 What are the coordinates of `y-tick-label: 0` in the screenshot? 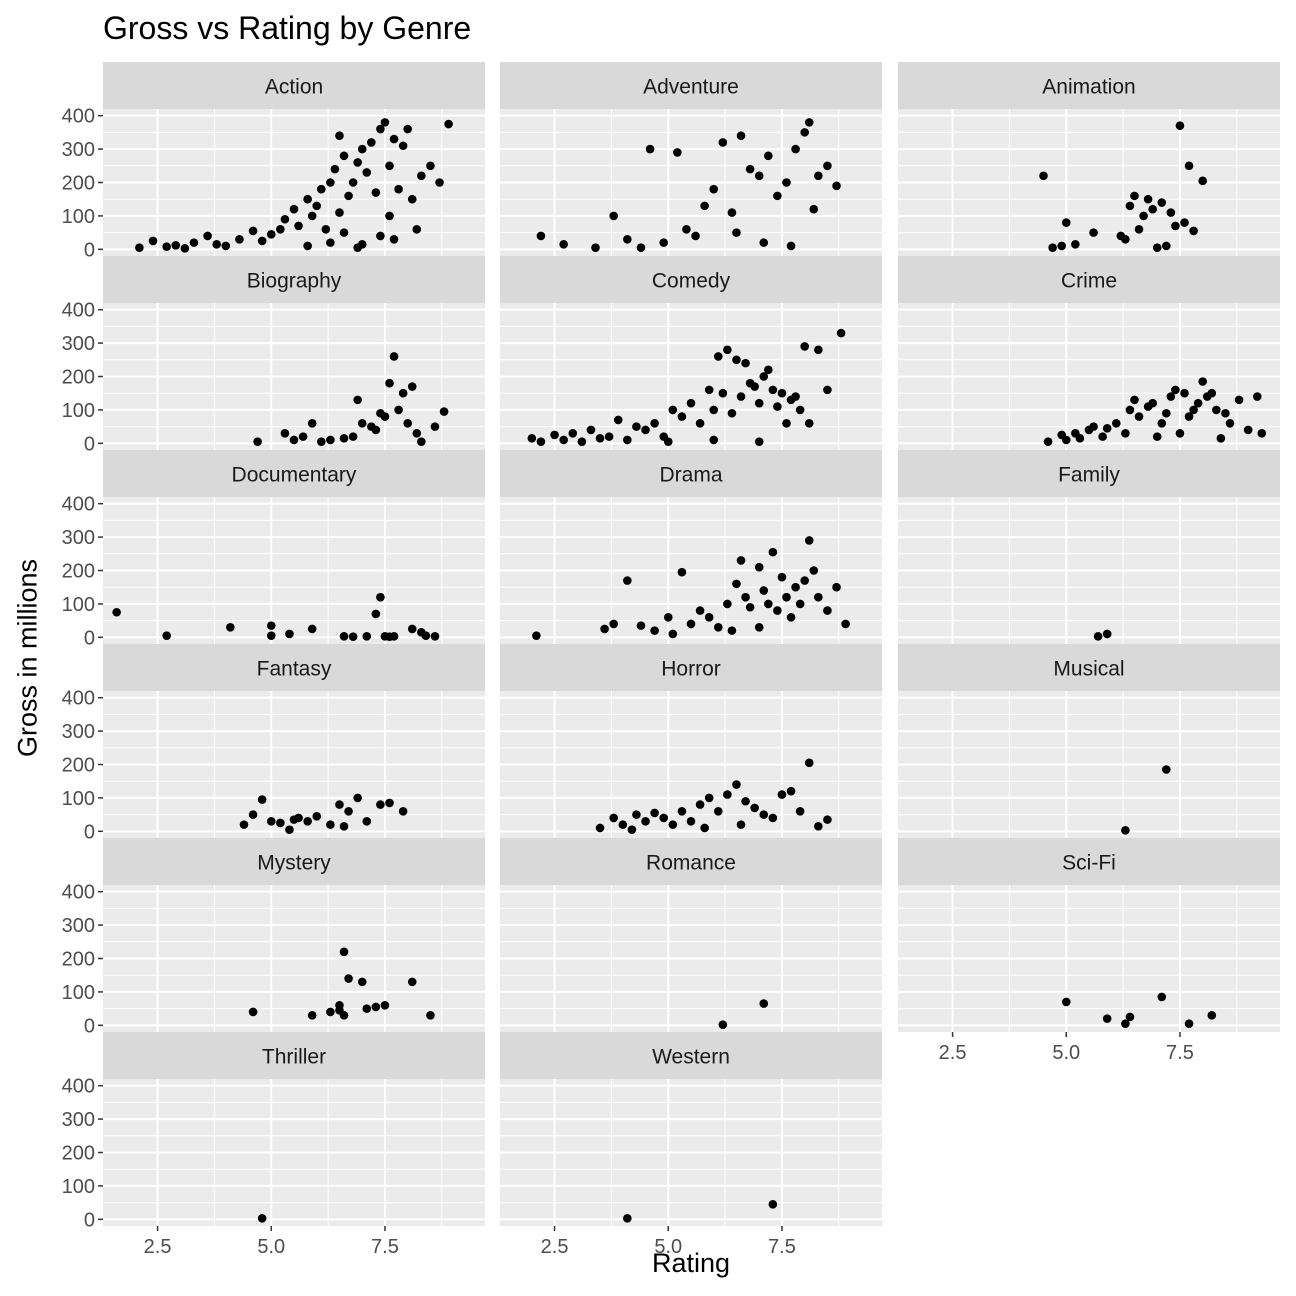 It's located at (89, 1026).